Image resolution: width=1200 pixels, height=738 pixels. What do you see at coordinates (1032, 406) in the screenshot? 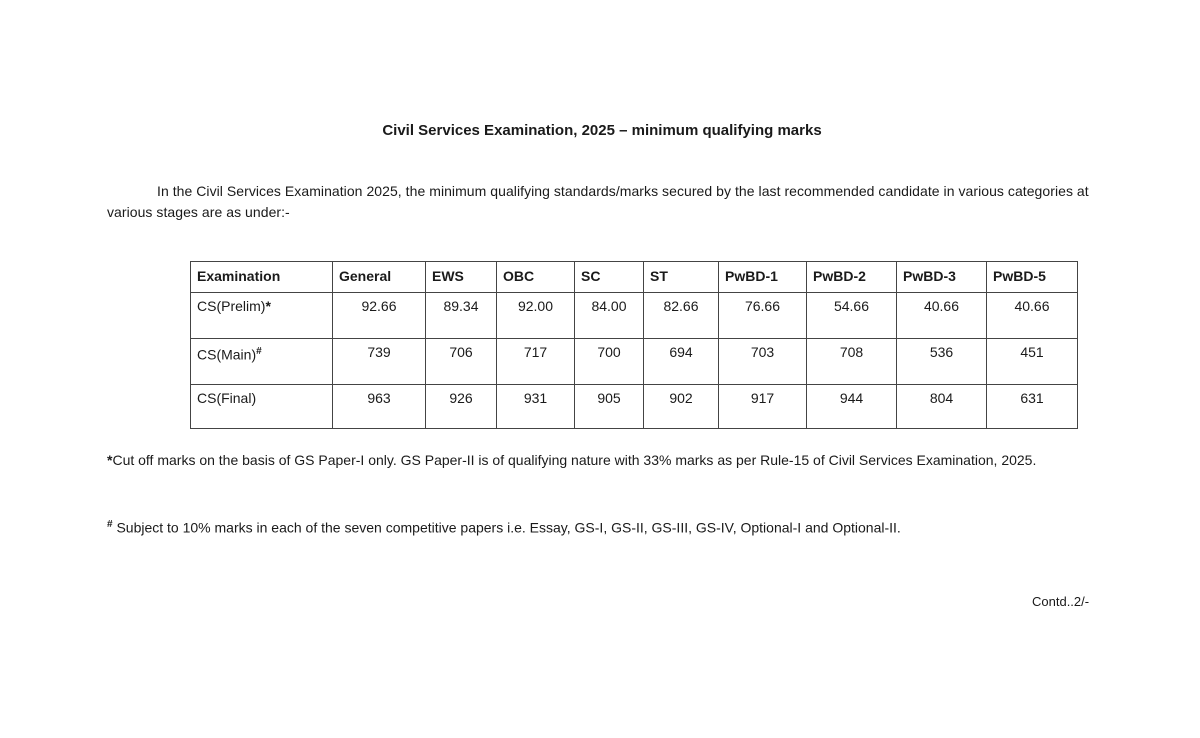
I see `value-cell: 631` at bounding box center [1032, 406].